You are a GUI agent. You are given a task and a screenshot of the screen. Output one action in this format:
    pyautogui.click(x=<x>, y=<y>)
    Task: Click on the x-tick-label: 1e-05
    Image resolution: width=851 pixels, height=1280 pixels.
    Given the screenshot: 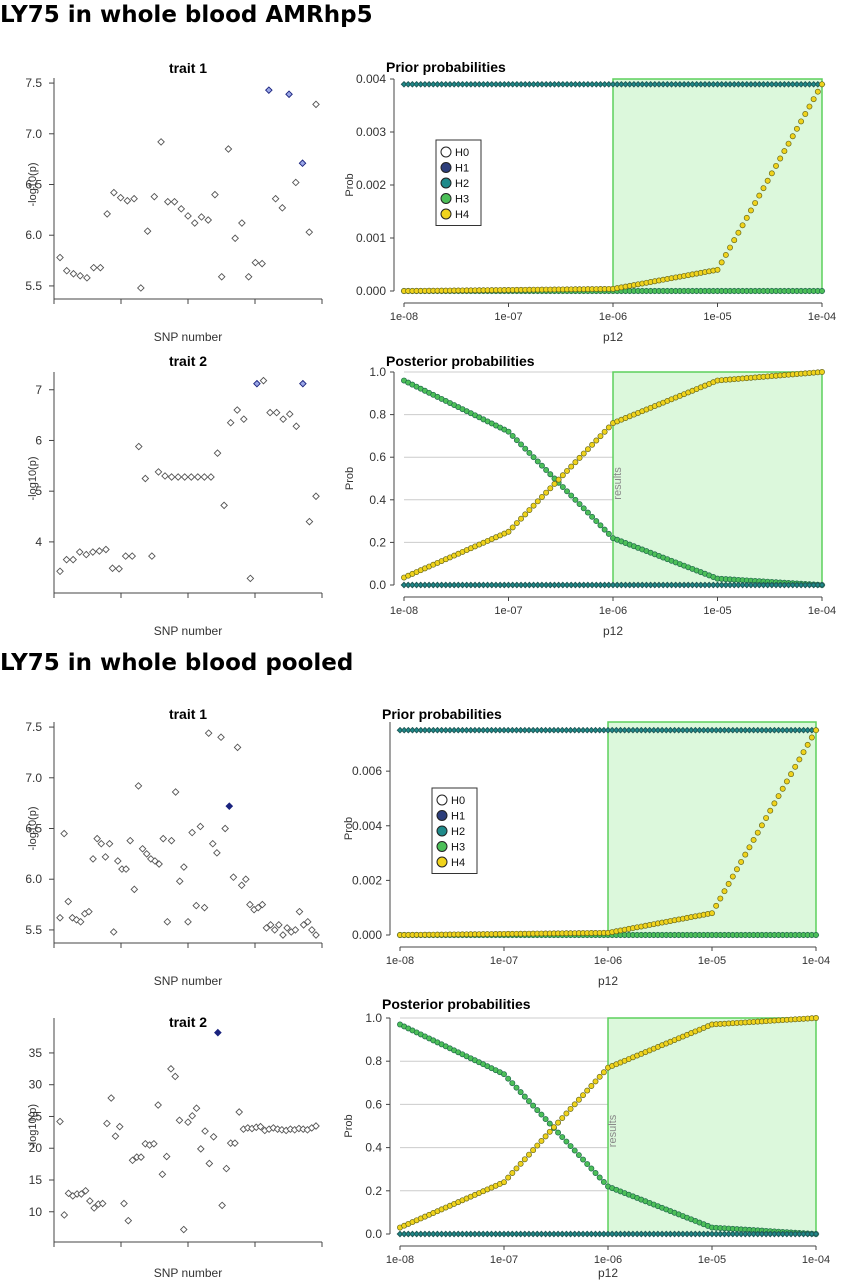 What is the action you would take?
    pyautogui.click(x=717, y=611)
    